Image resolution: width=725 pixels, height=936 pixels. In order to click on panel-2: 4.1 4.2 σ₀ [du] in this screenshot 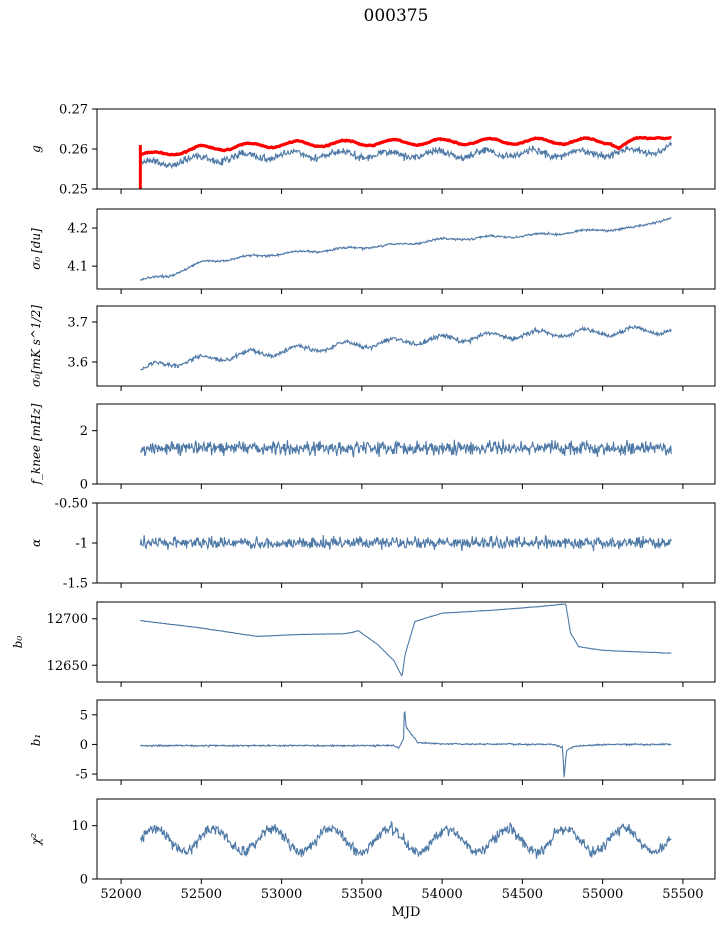, I will do `click(372, 251)`.